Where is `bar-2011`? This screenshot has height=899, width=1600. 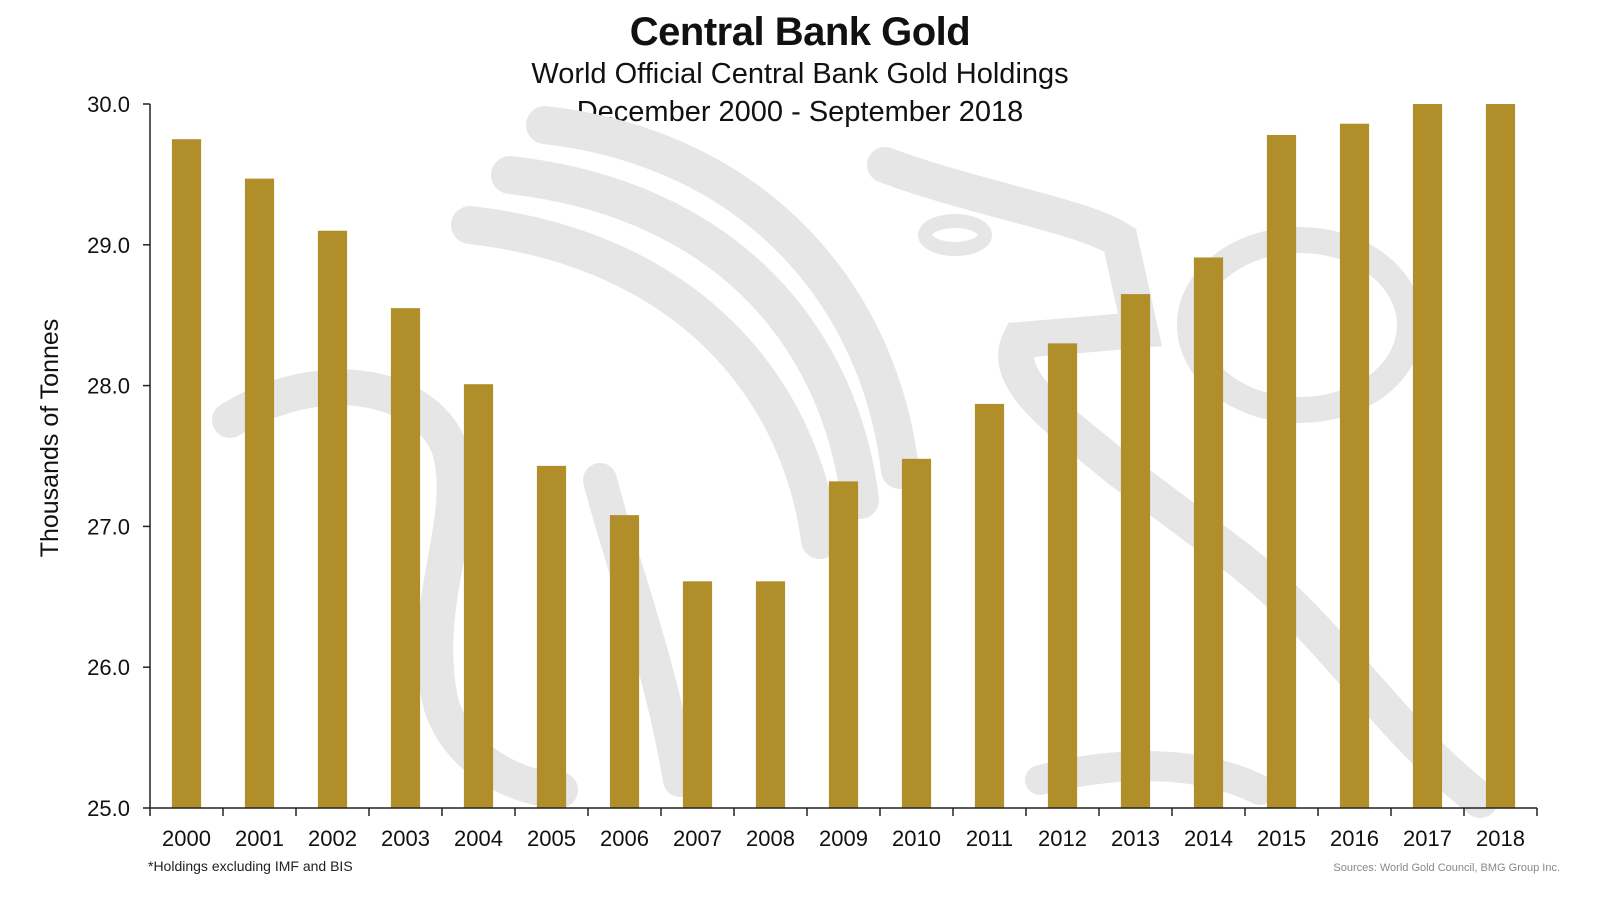 bar-2011 is located at coordinates (989, 605).